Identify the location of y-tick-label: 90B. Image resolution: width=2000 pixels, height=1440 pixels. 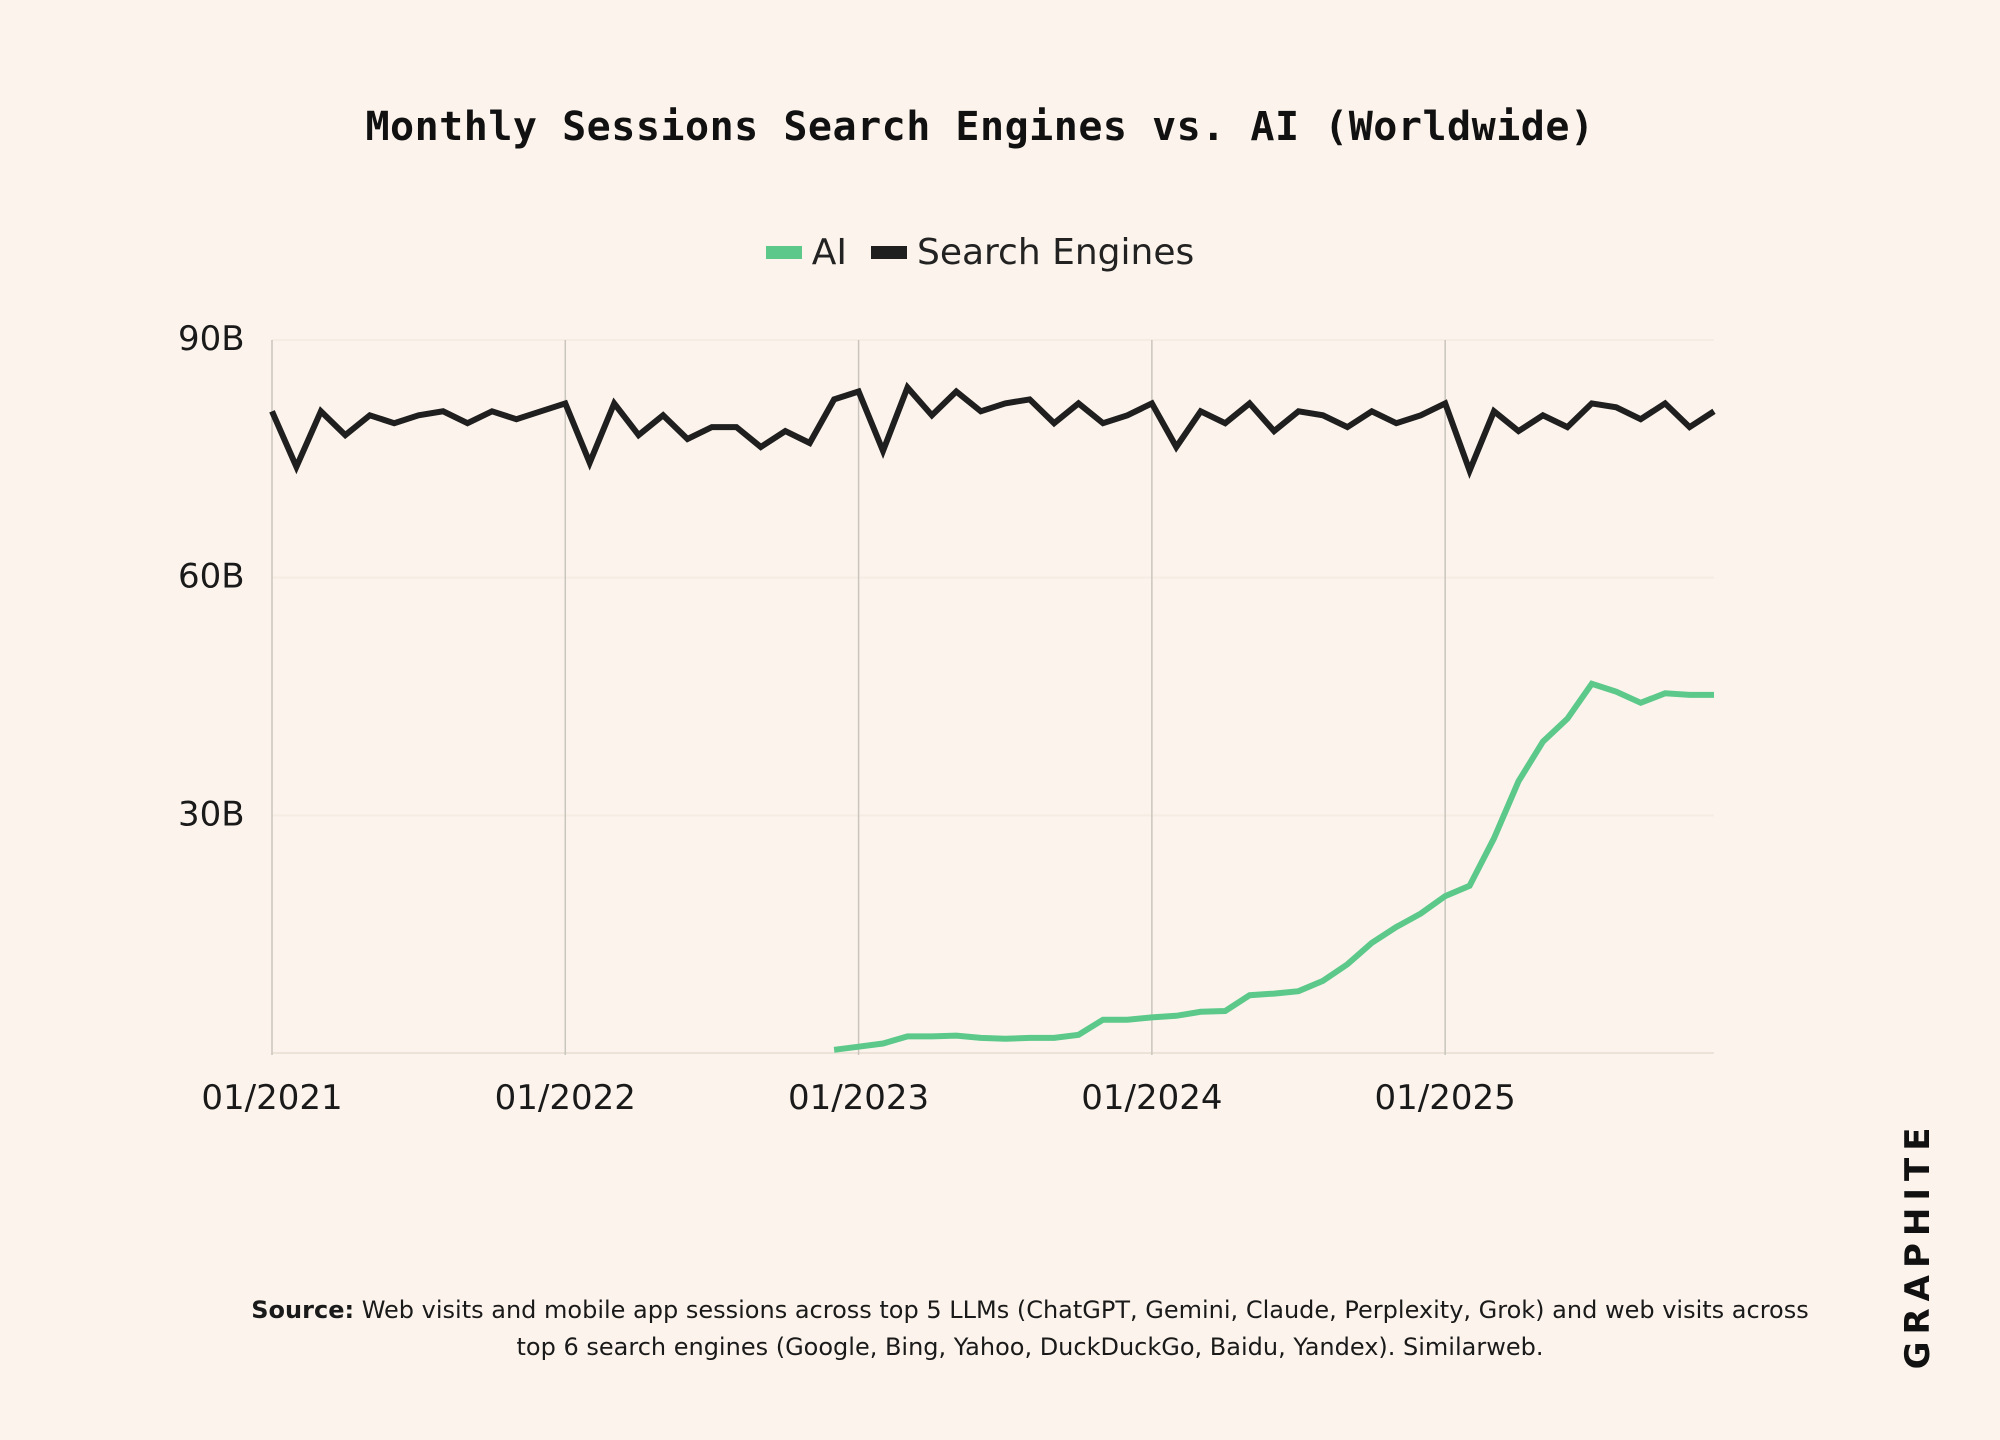
(211, 339).